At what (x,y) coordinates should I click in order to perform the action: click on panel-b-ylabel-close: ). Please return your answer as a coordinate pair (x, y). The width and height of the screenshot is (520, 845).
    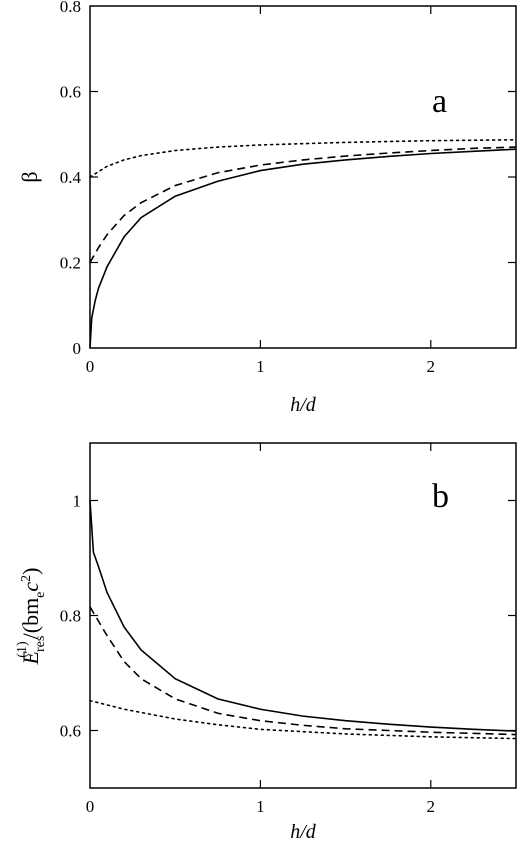
    Looking at the image, I should click on (30, 571).